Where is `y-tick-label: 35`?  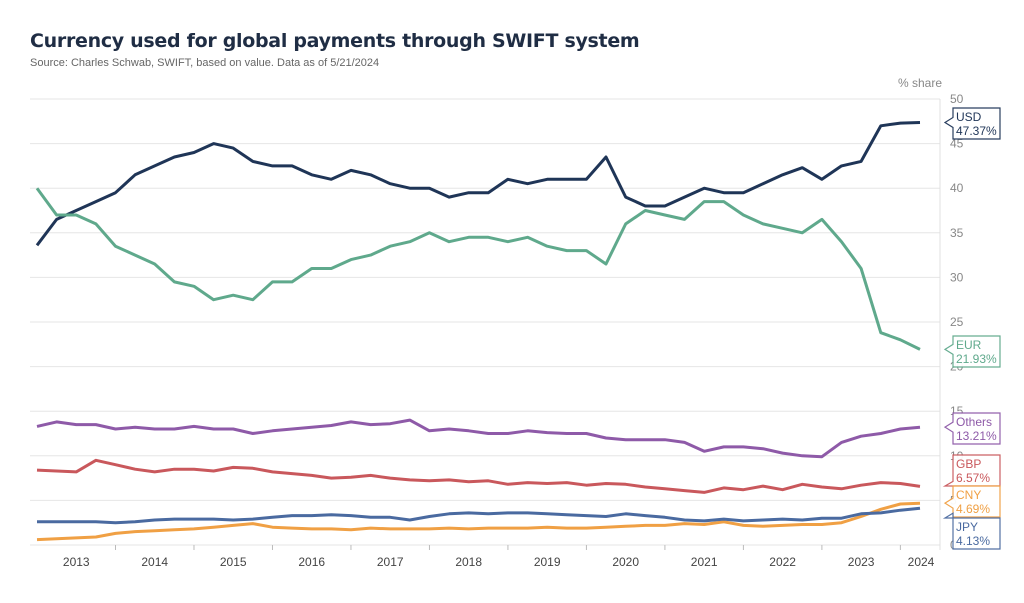
y-tick-label: 35 is located at coordinates (957, 233).